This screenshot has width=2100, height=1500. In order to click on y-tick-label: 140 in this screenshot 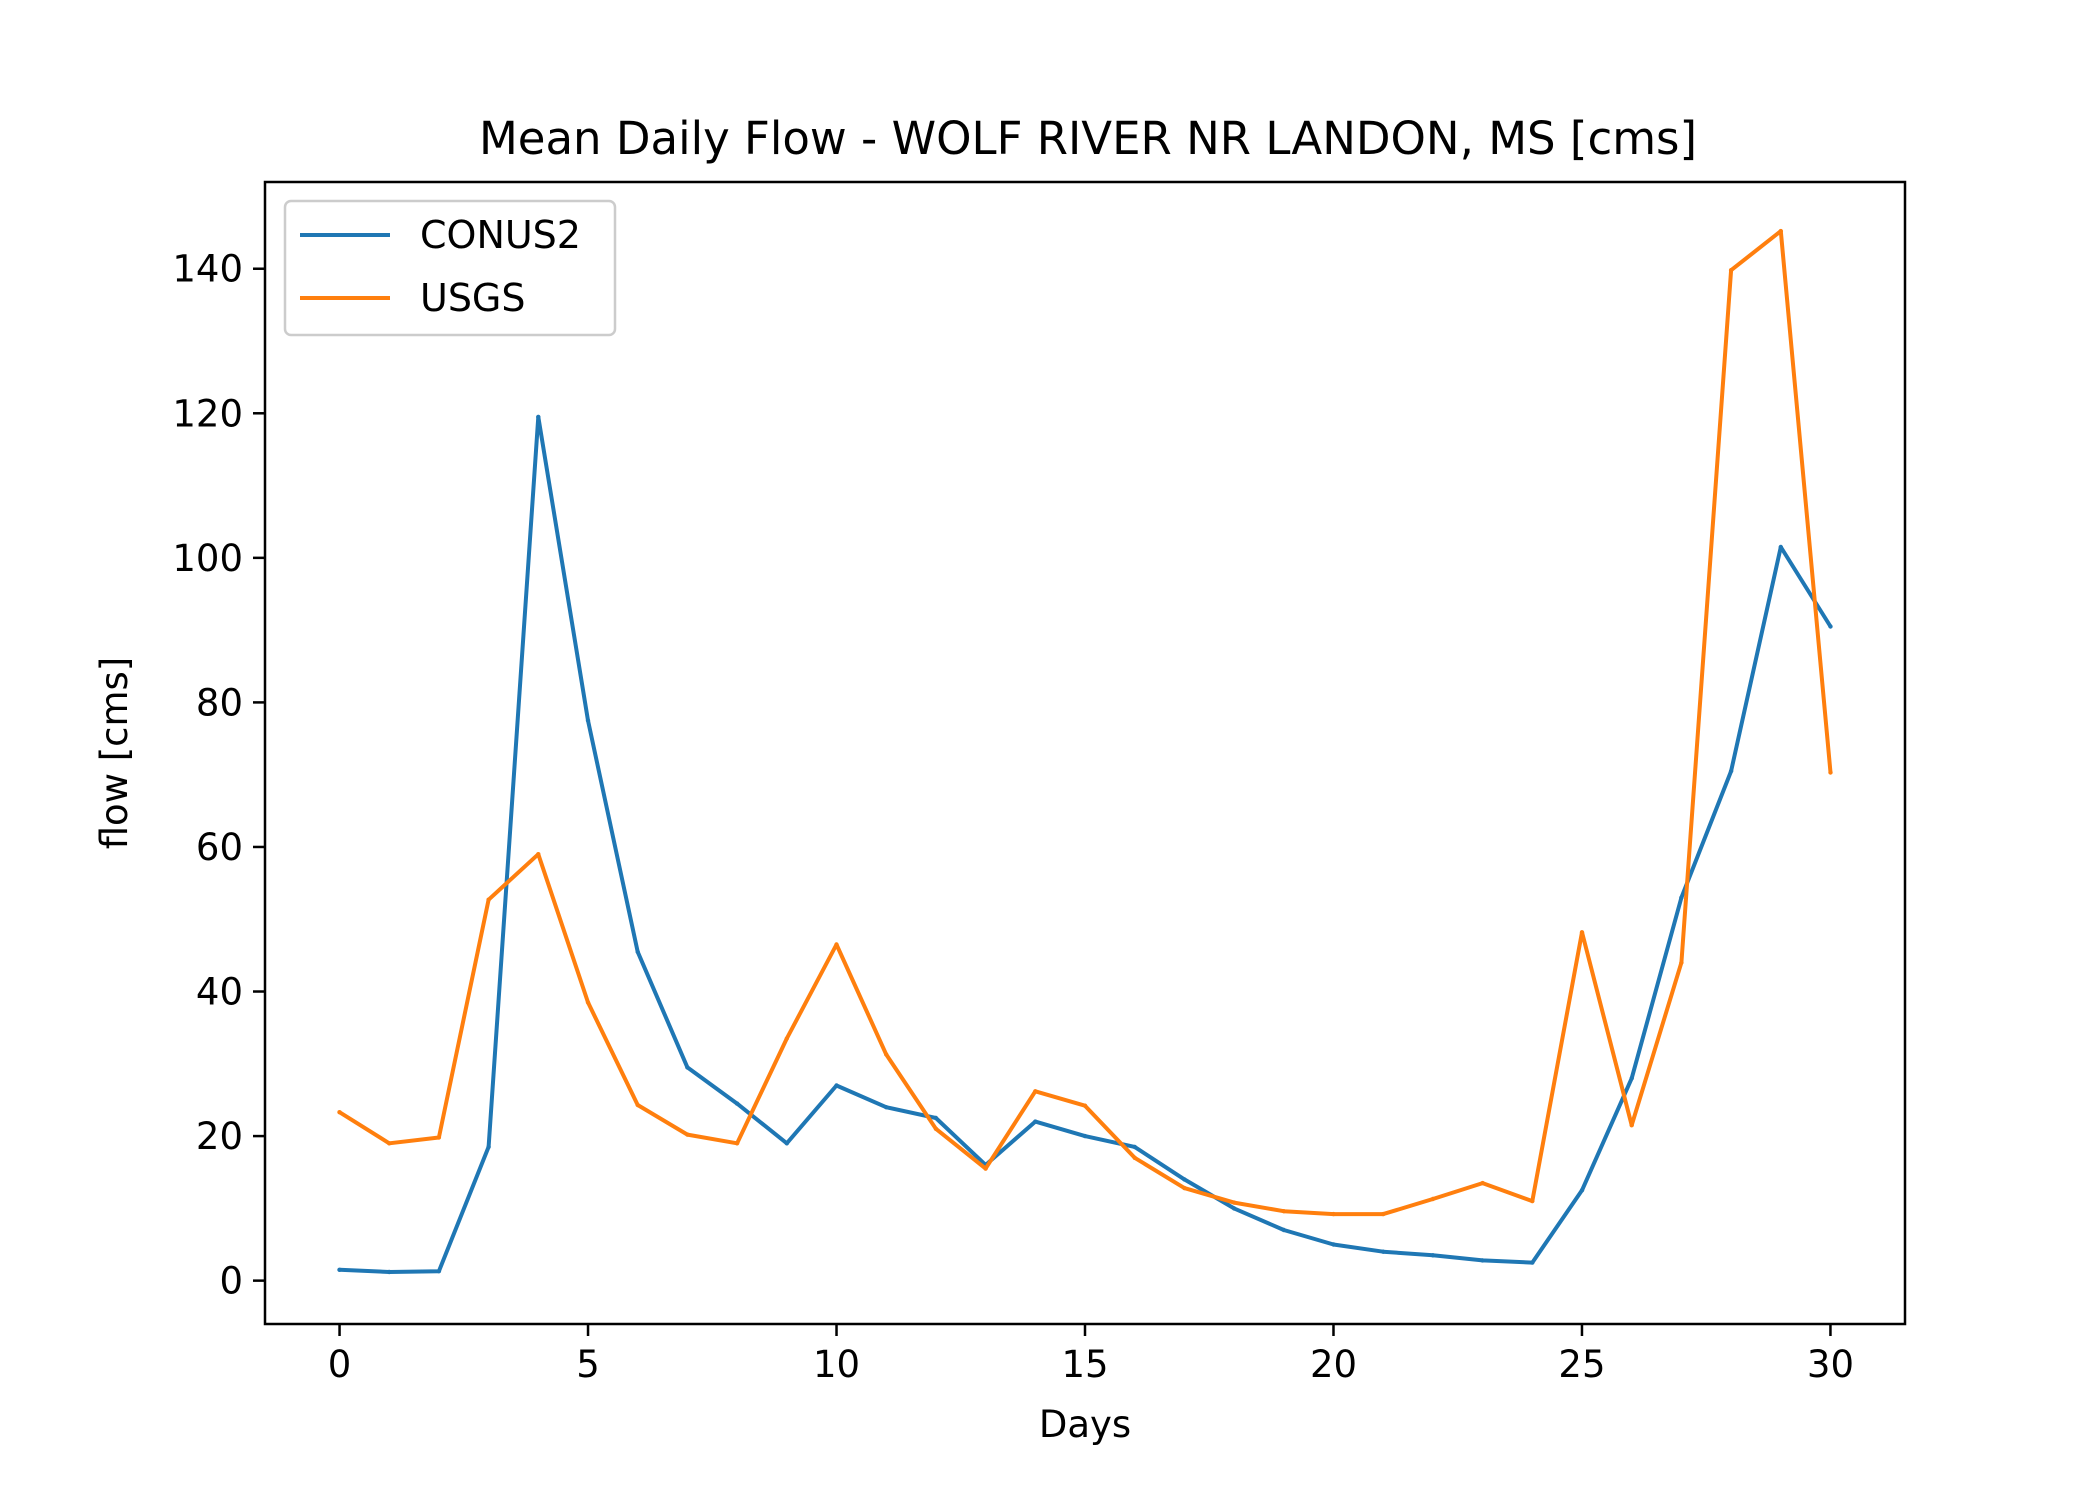, I will do `click(207, 269)`.